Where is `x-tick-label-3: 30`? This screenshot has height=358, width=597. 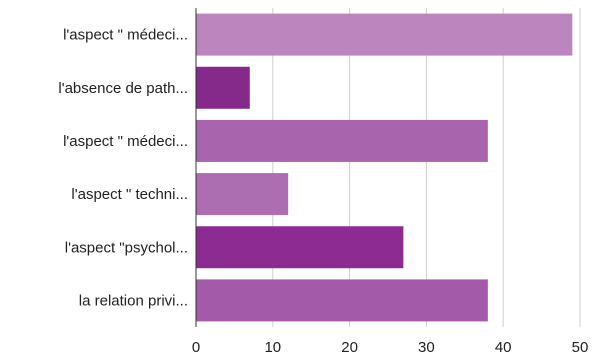
x-tick-label-3: 30 is located at coordinates (426, 347).